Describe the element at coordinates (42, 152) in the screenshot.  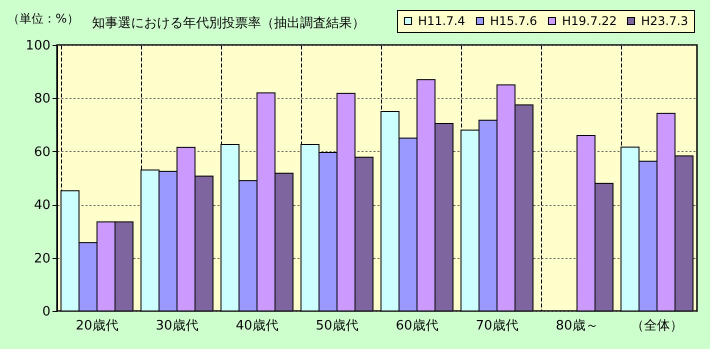
I see `y-tick-label: 60` at that location.